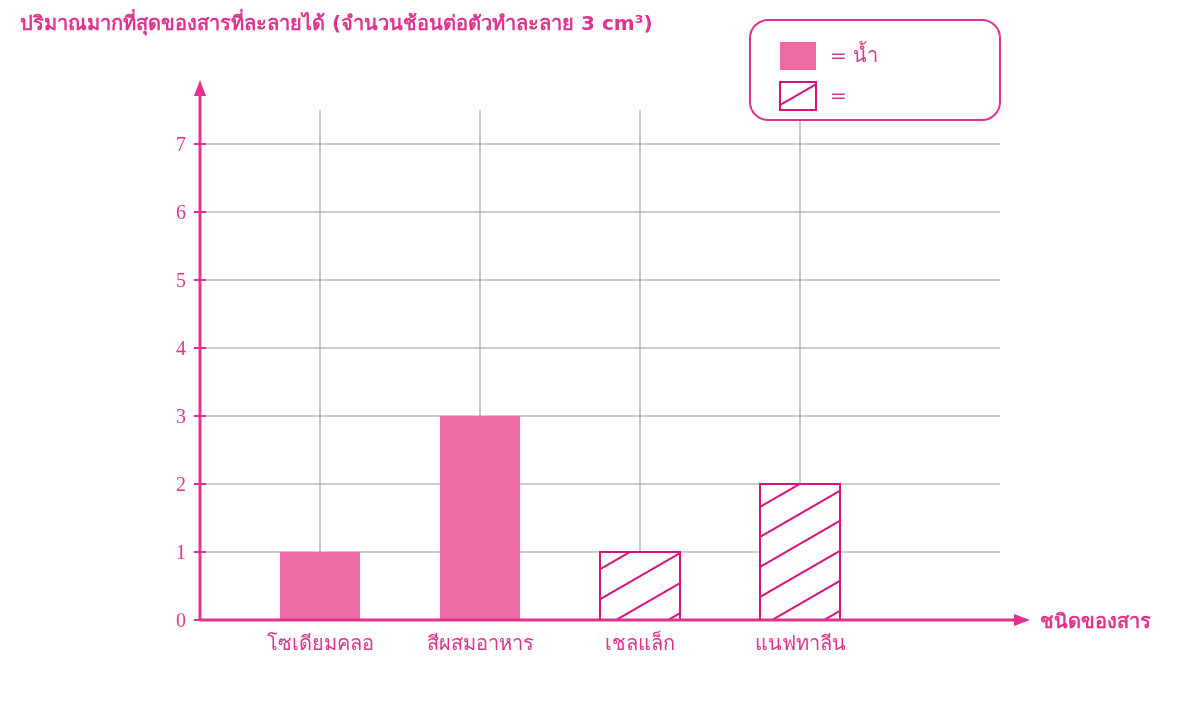 The image size is (1182, 713). I want to click on y-tick-label: 7, so click(181, 144).